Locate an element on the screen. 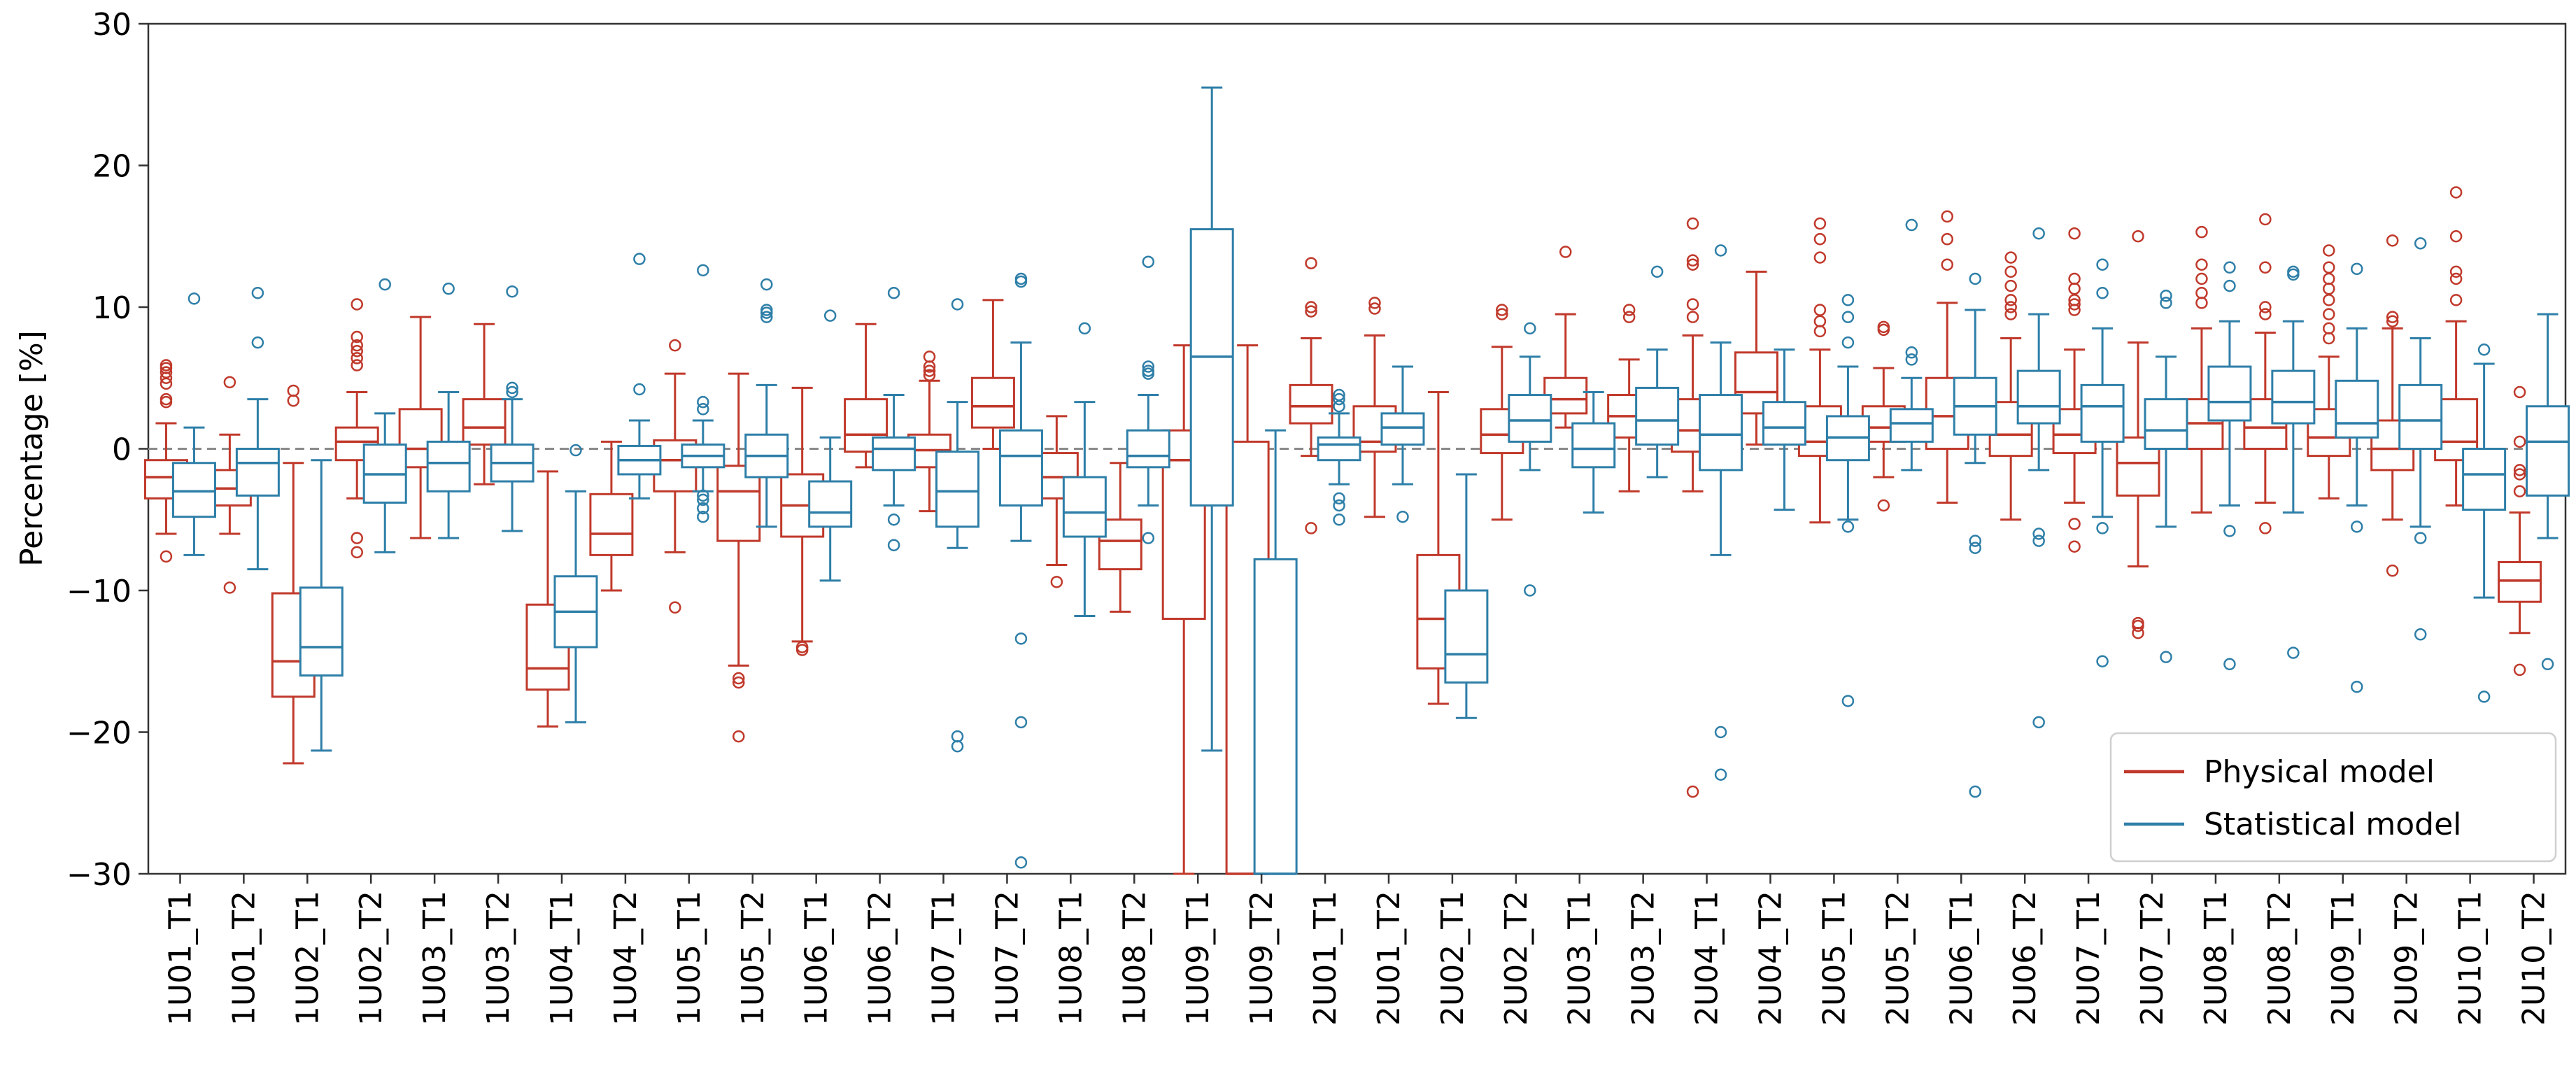 Image resolution: width=2576 pixels, height=1069 pixels. x-tick-label: 1U07_T1 is located at coordinates (944, 958).